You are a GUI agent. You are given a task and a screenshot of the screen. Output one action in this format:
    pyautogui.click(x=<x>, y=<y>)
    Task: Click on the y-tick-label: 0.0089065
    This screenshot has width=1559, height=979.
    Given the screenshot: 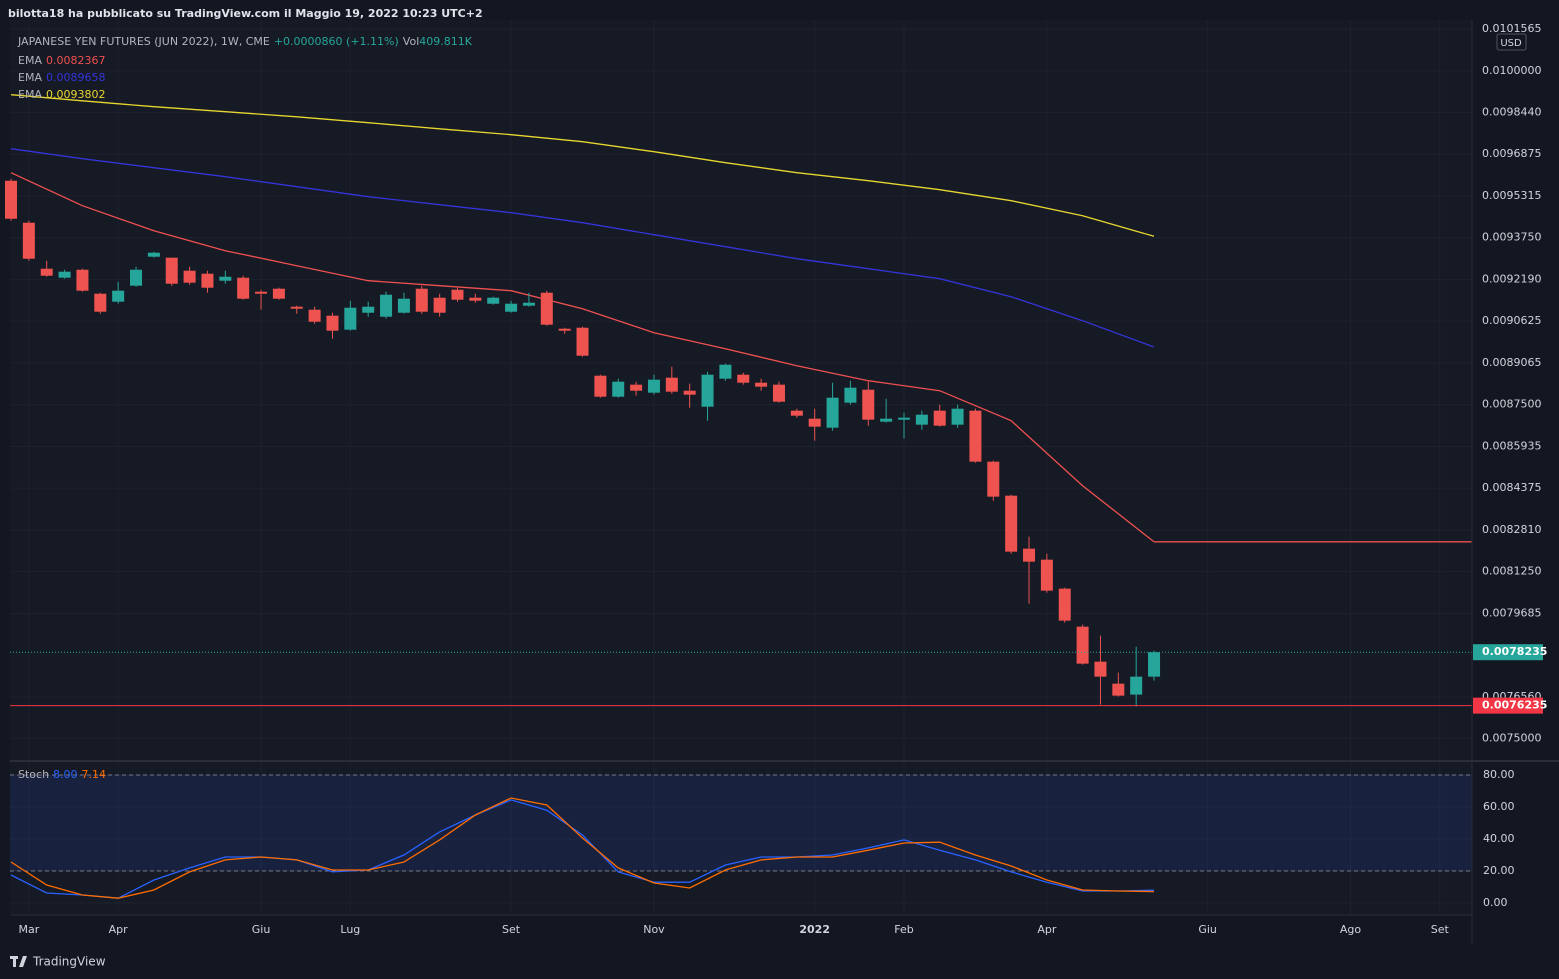 What is the action you would take?
    pyautogui.click(x=1512, y=362)
    